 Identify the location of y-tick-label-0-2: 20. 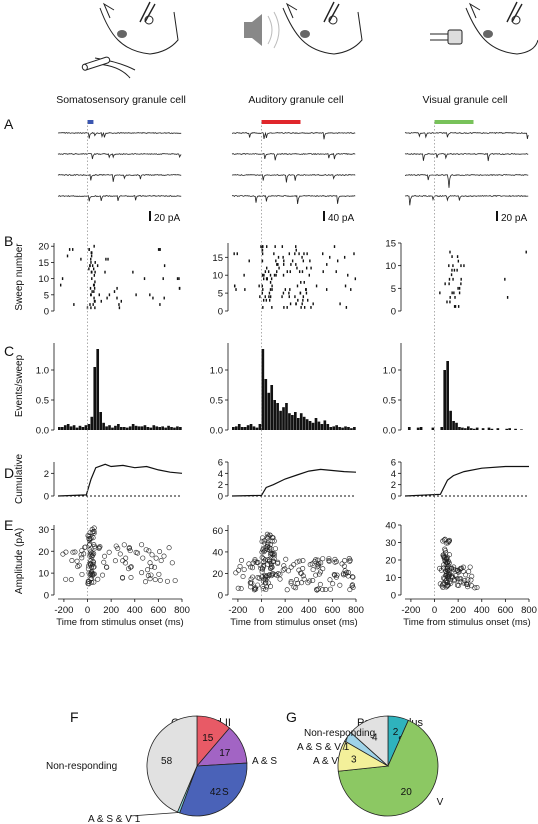
(43, 552).